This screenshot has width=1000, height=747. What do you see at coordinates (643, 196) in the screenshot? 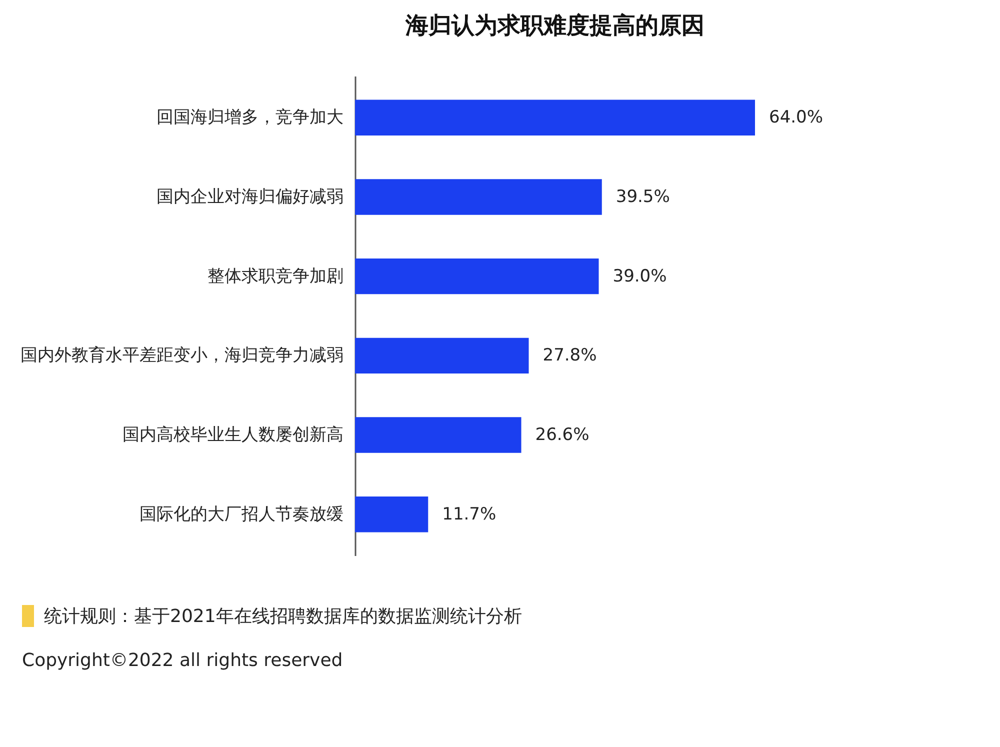
I see `data-label: 39.5%` at bounding box center [643, 196].